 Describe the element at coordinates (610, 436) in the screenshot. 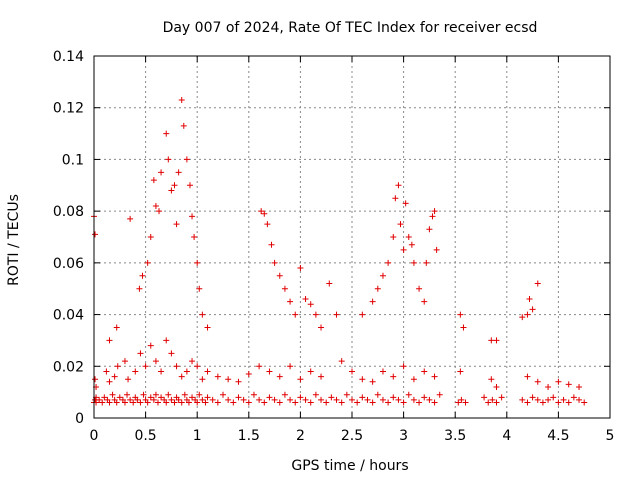

I see `x-tick-label: 5` at that location.